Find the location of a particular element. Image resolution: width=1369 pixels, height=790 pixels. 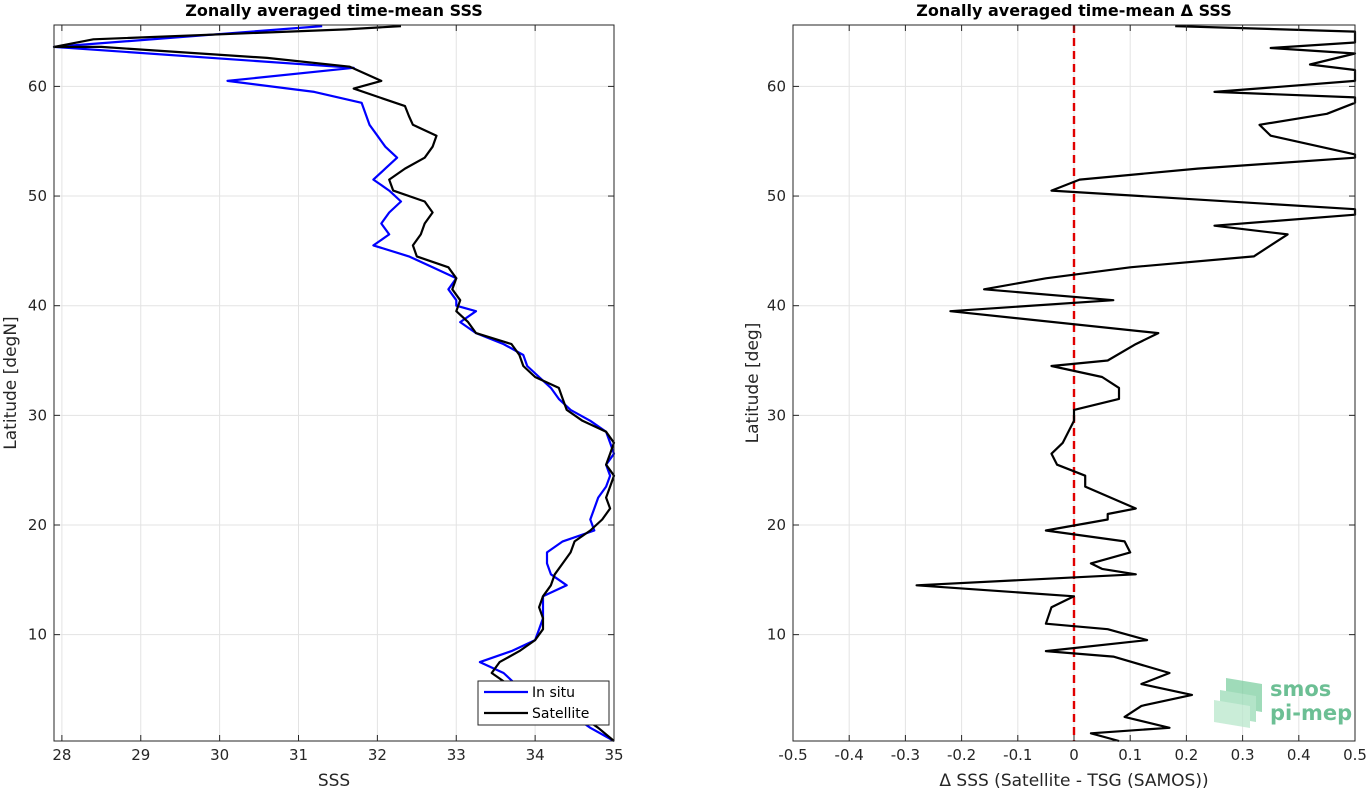

delta-sss-x-tick-label: 0.5 is located at coordinates (1355, 755).